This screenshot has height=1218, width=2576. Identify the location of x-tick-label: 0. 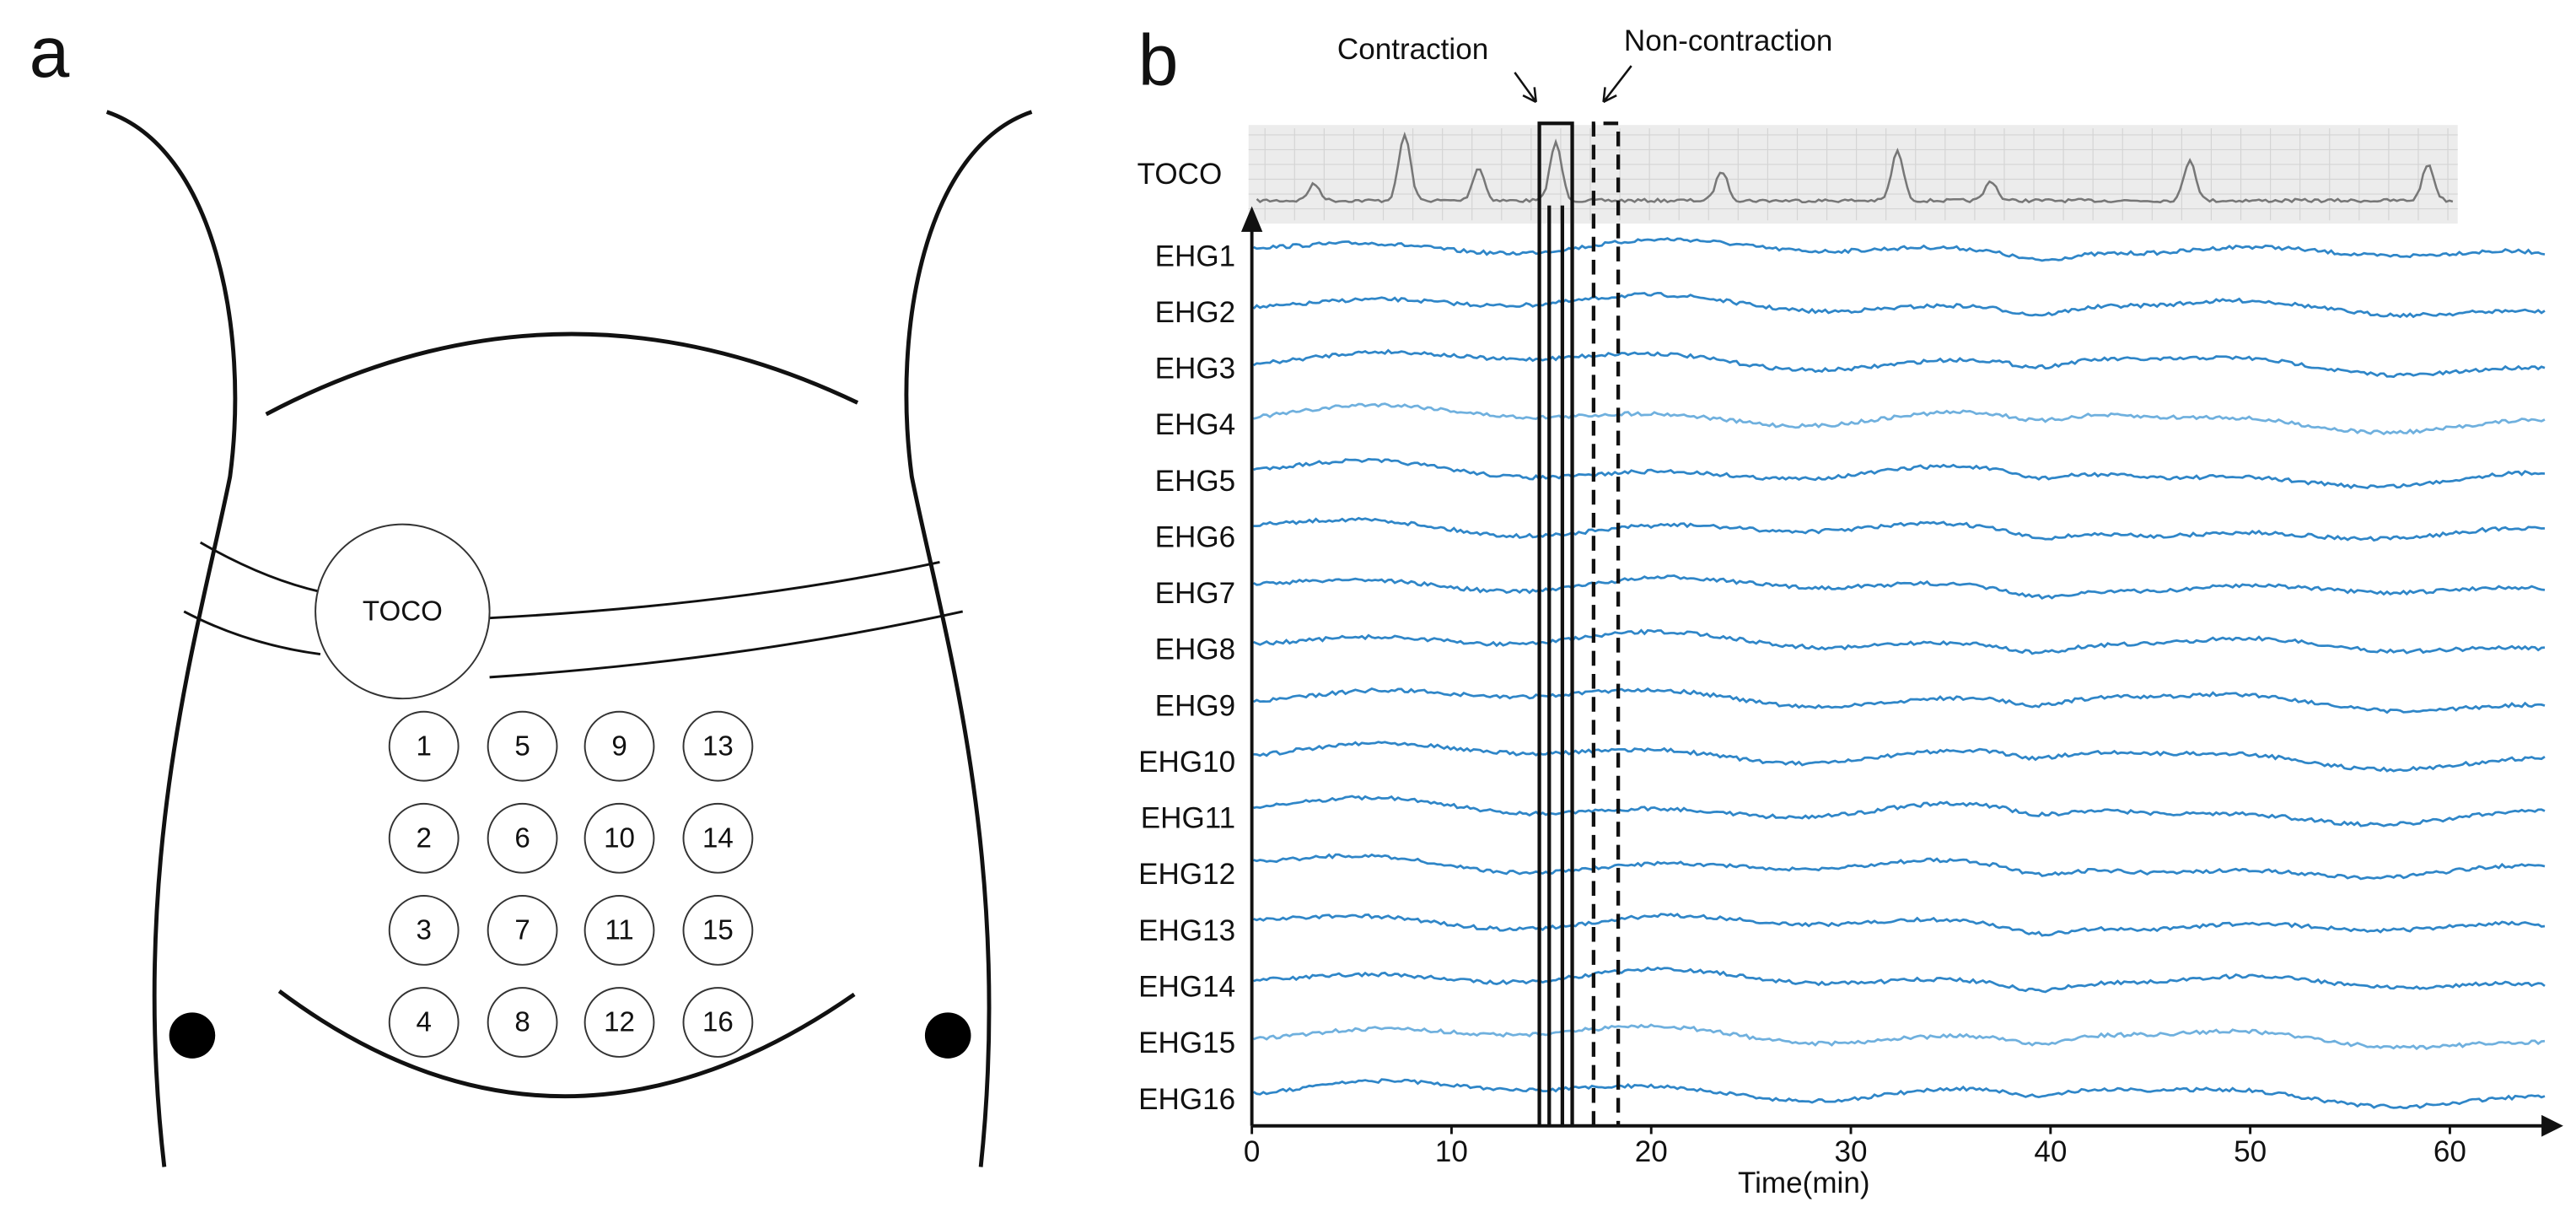
(1252, 1152).